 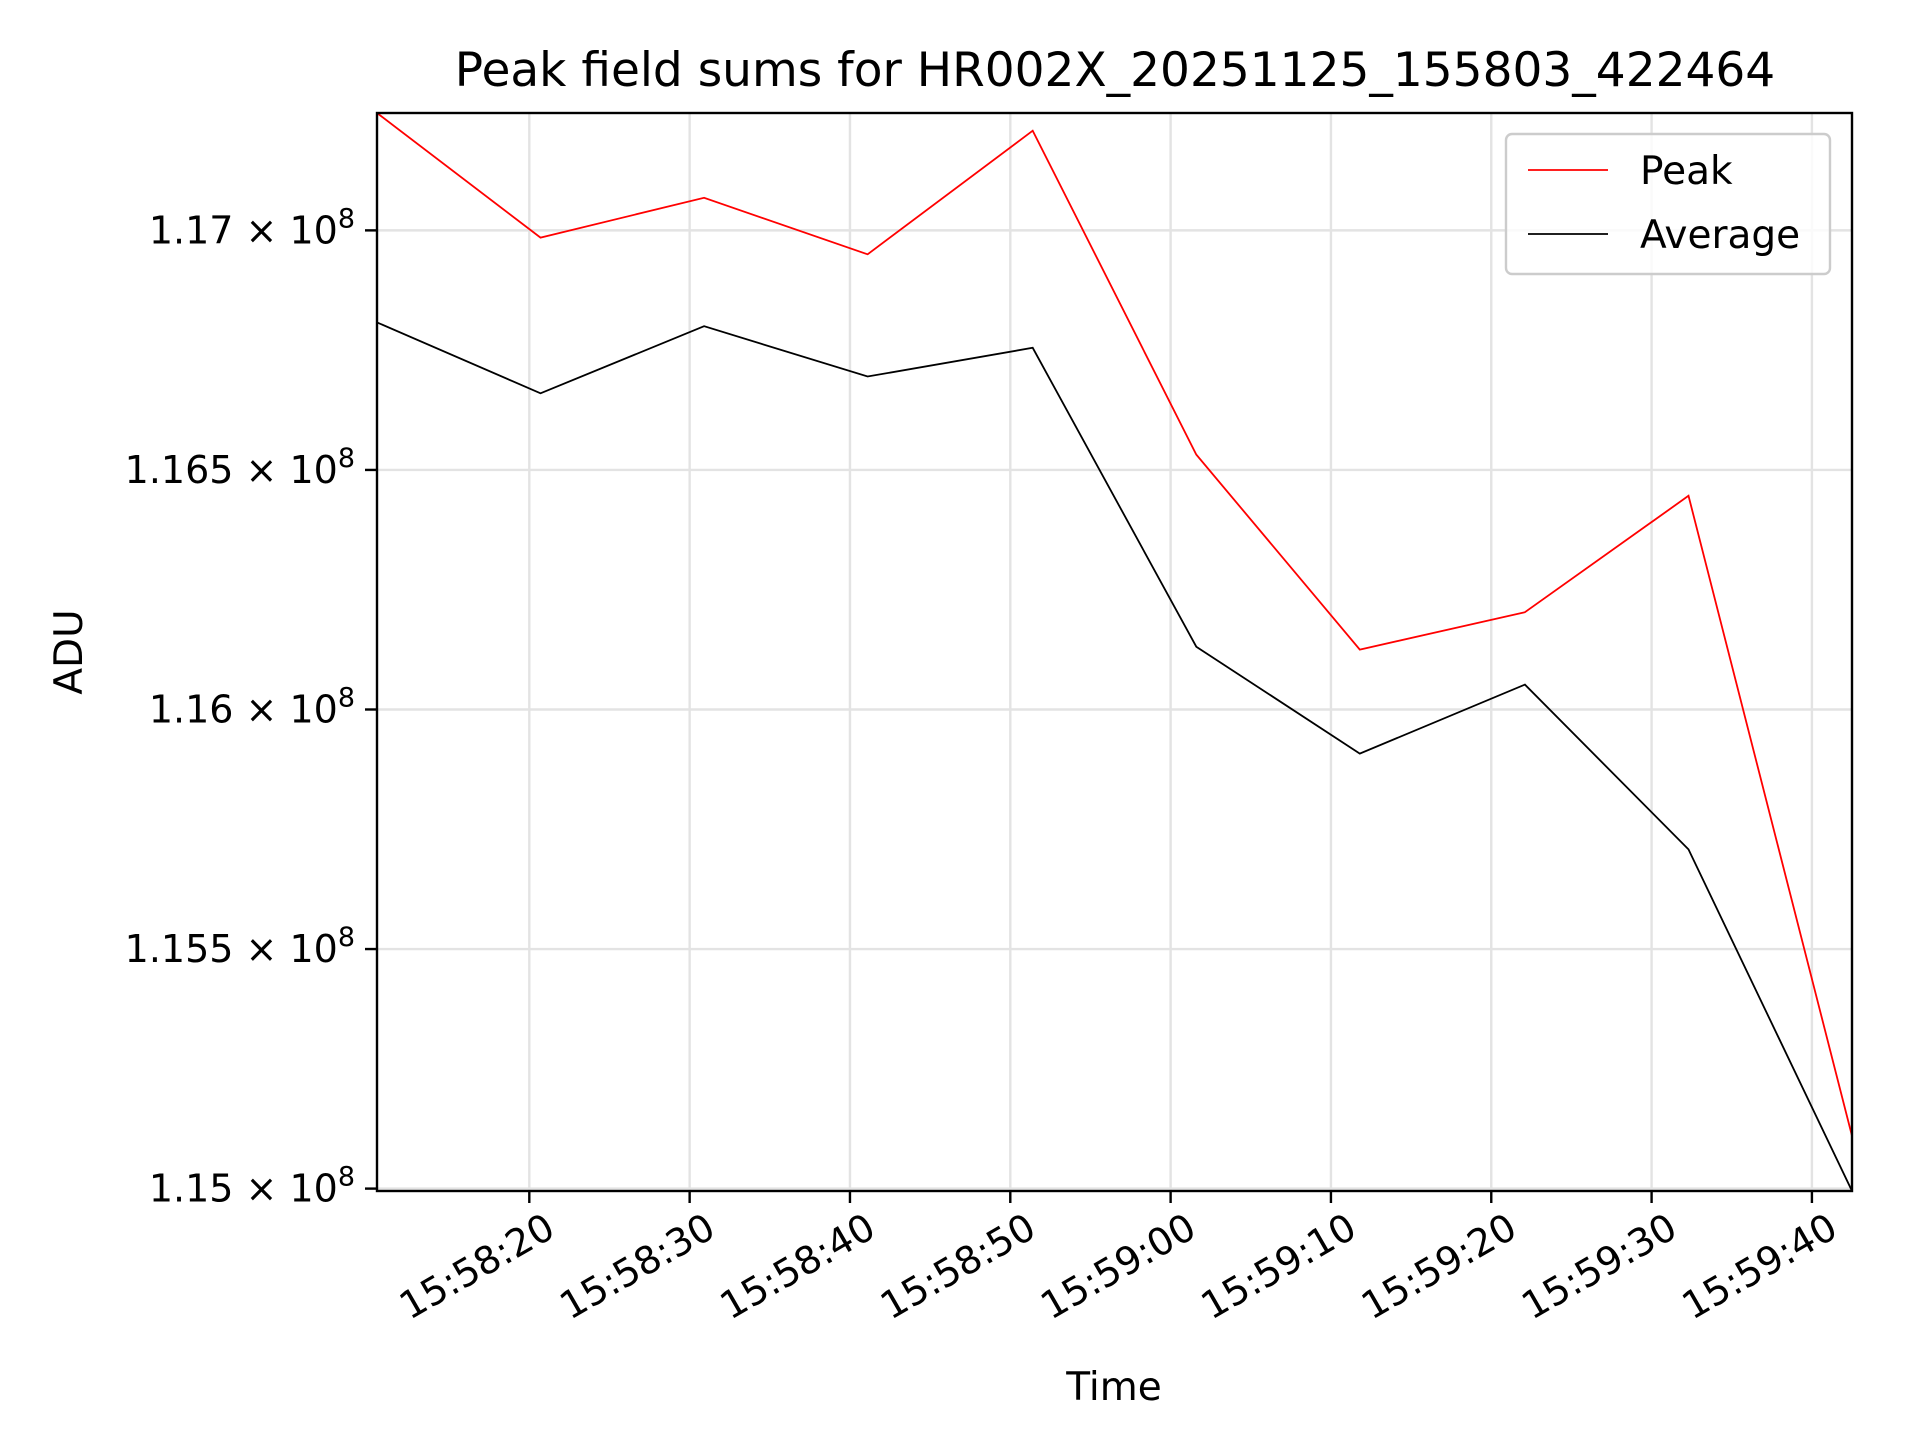 What do you see at coordinates (1720, 235) in the screenshot?
I see `legend-label-average: Average` at bounding box center [1720, 235].